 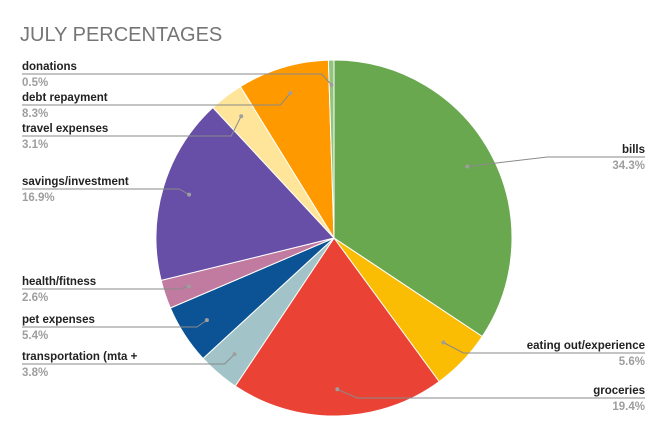 What do you see at coordinates (632, 362) in the screenshot?
I see `slice-value-eating-out-experience: 5.6%` at bounding box center [632, 362].